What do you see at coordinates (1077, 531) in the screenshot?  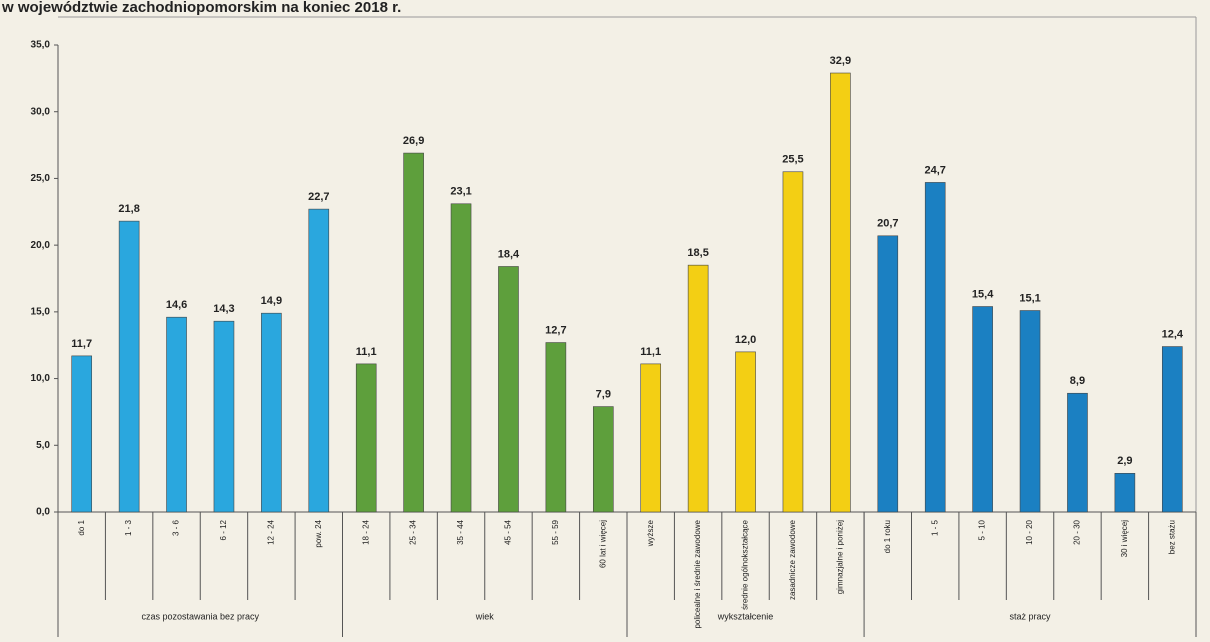 I see `x-tick-label: 20 - 30` at bounding box center [1077, 531].